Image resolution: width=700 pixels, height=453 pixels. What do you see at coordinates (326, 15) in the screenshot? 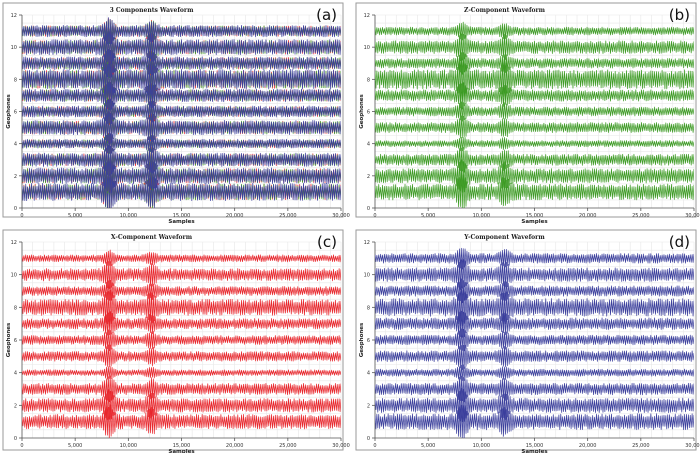
I see `panel-label: (a)` at bounding box center [326, 15].